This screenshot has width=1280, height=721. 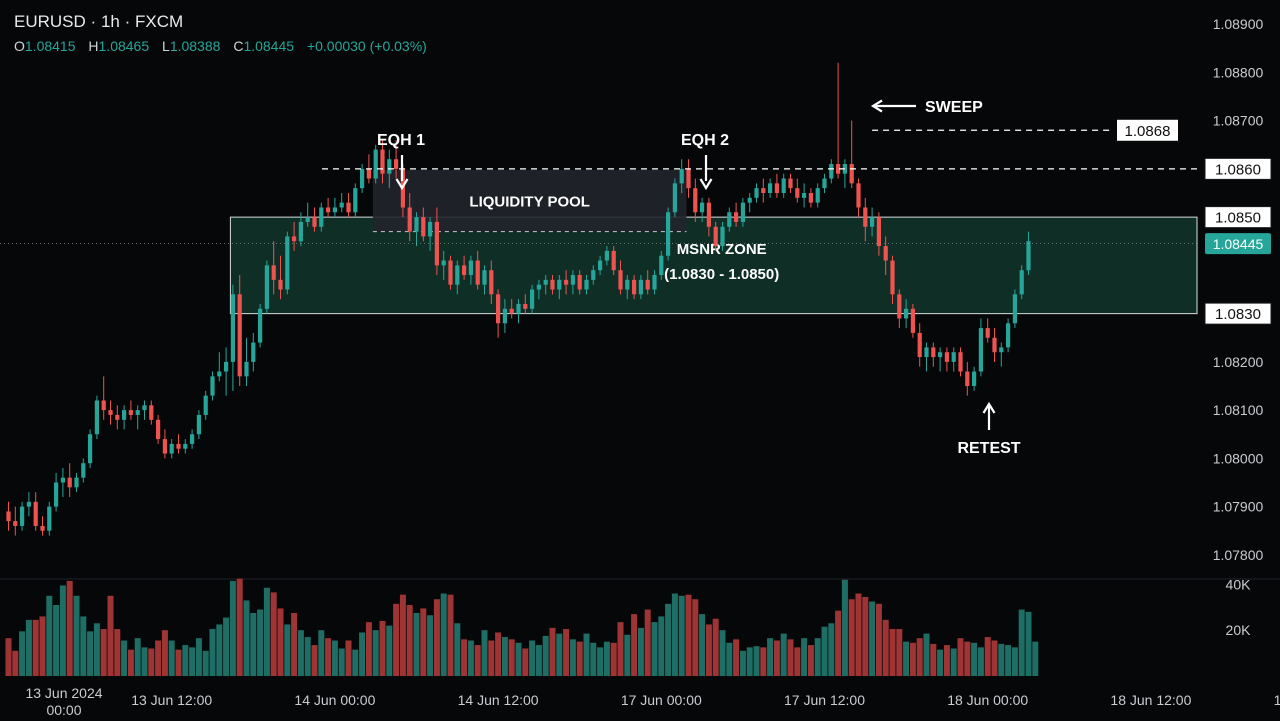 What do you see at coordinates (238, 46) in the screenshot?
I see `close-label: C` at bounding box center [238, 46].